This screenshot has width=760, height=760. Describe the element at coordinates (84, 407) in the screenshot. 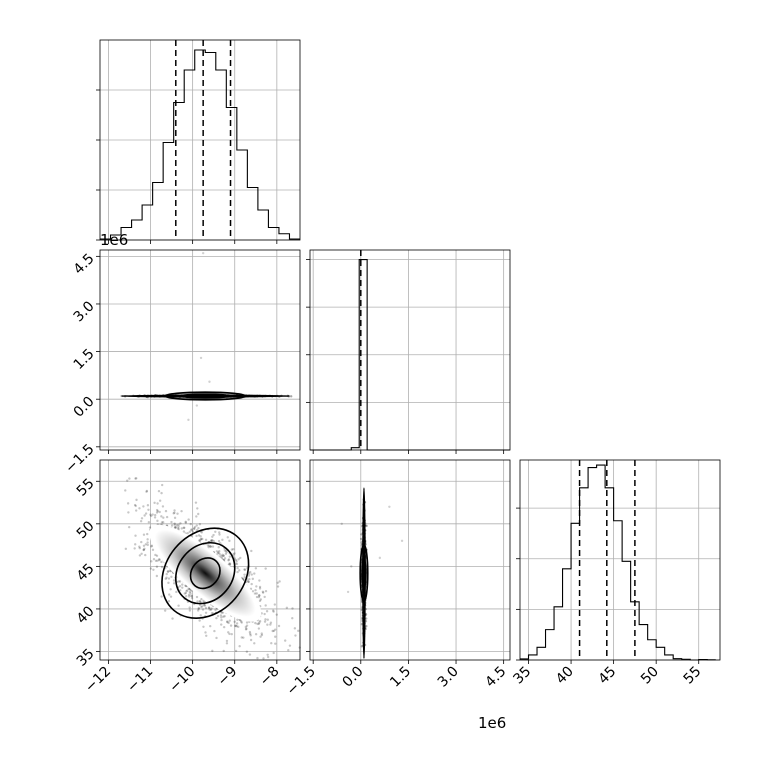

I see `tick-label-y: 0.0` at that location.